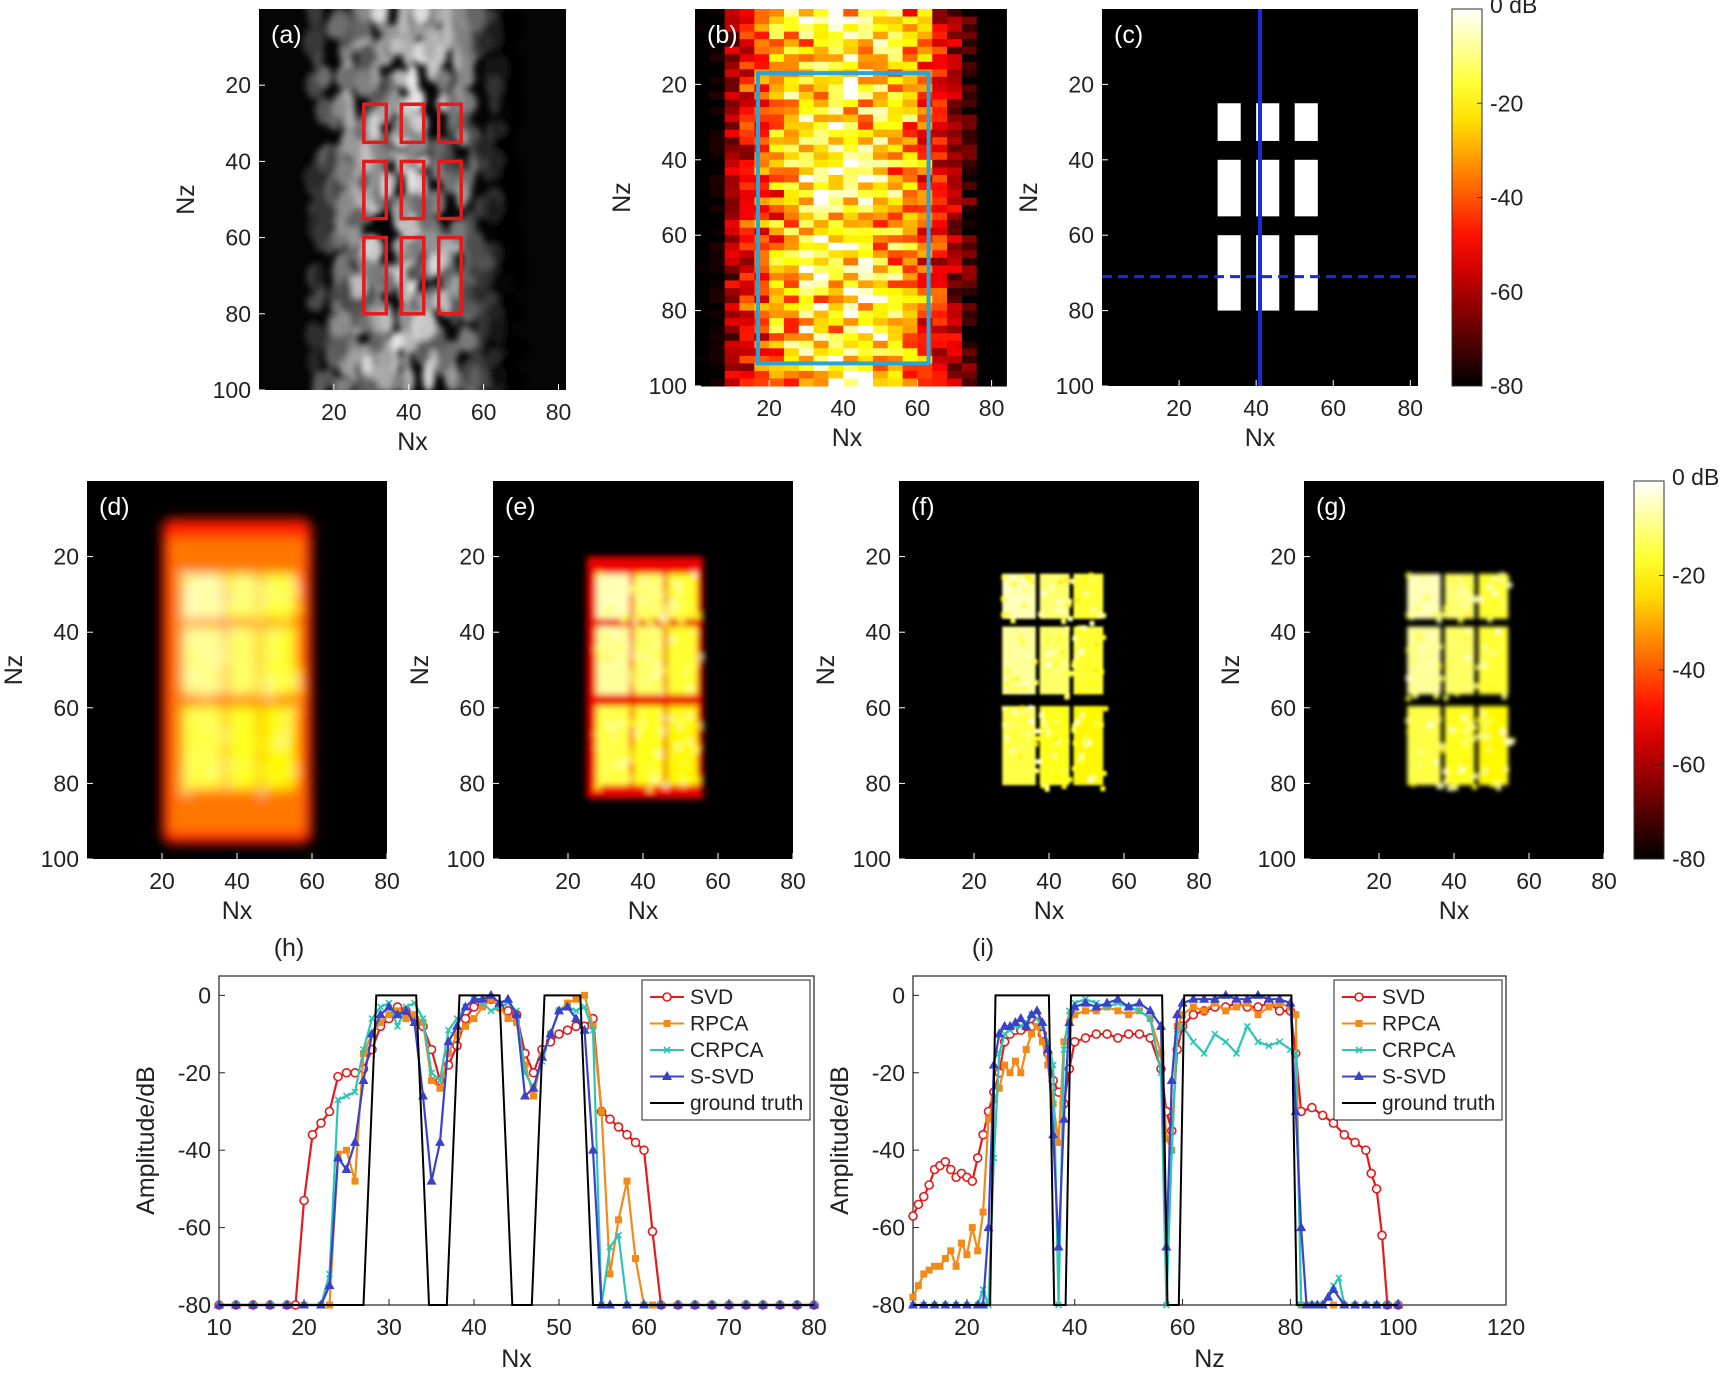 The image size is (1725, 1392). Describe the element at coordinates (194, 1073) in the screenshot. I see `y-tick-label: -20` at that location.